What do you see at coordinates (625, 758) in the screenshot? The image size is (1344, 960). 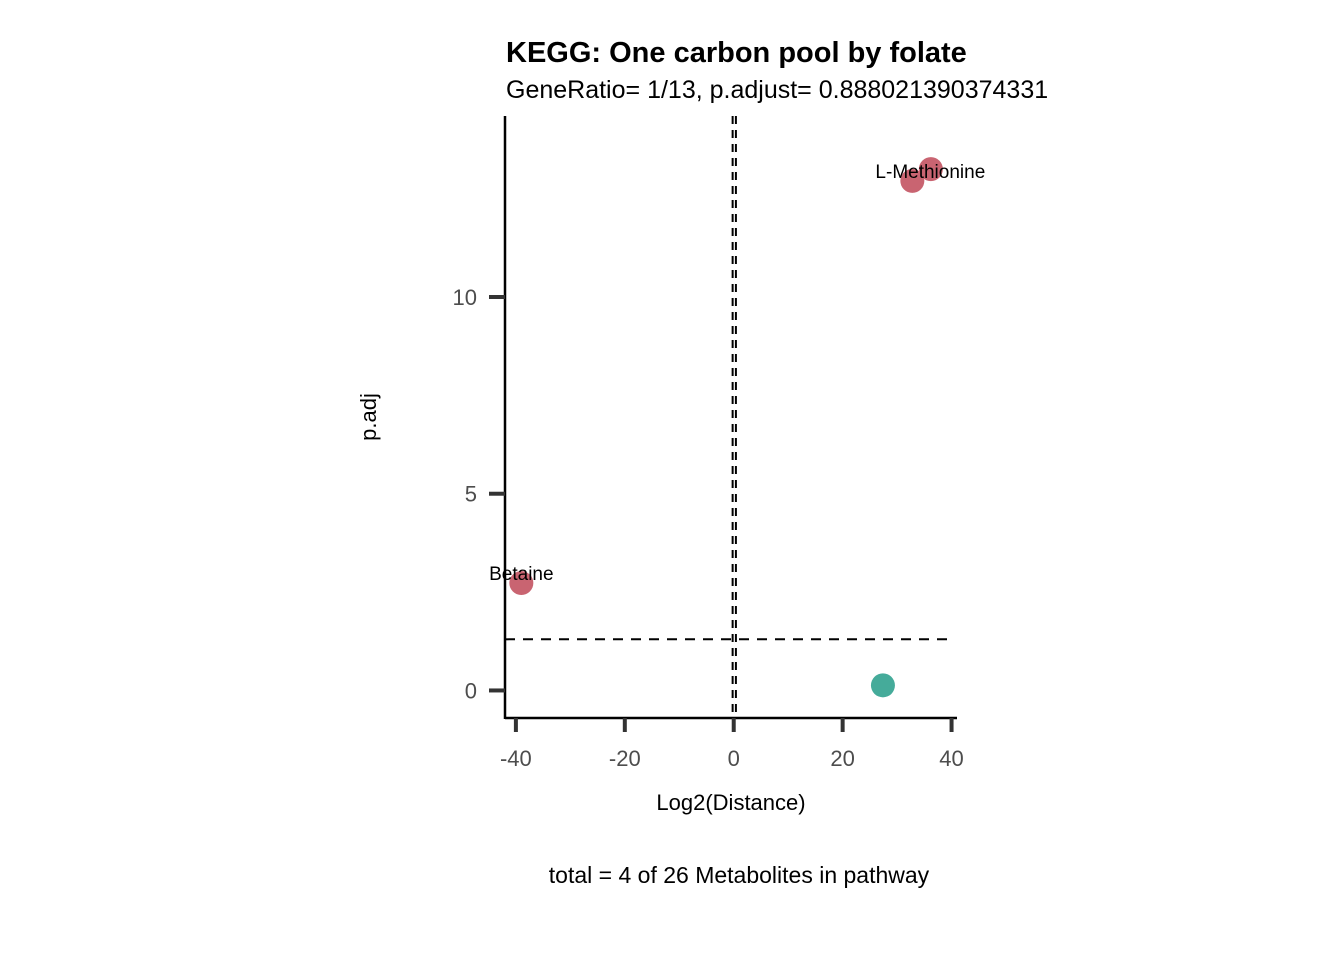 I see `x-tick-label-1: -20` at bounding box center [625, 758].